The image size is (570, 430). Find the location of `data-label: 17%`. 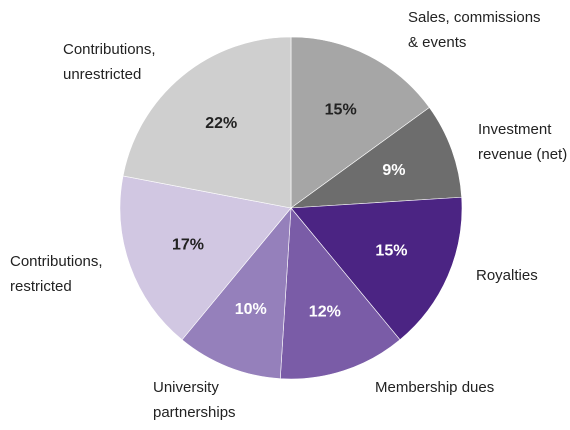

data-label: 17% is located at coordinates (188, 244).